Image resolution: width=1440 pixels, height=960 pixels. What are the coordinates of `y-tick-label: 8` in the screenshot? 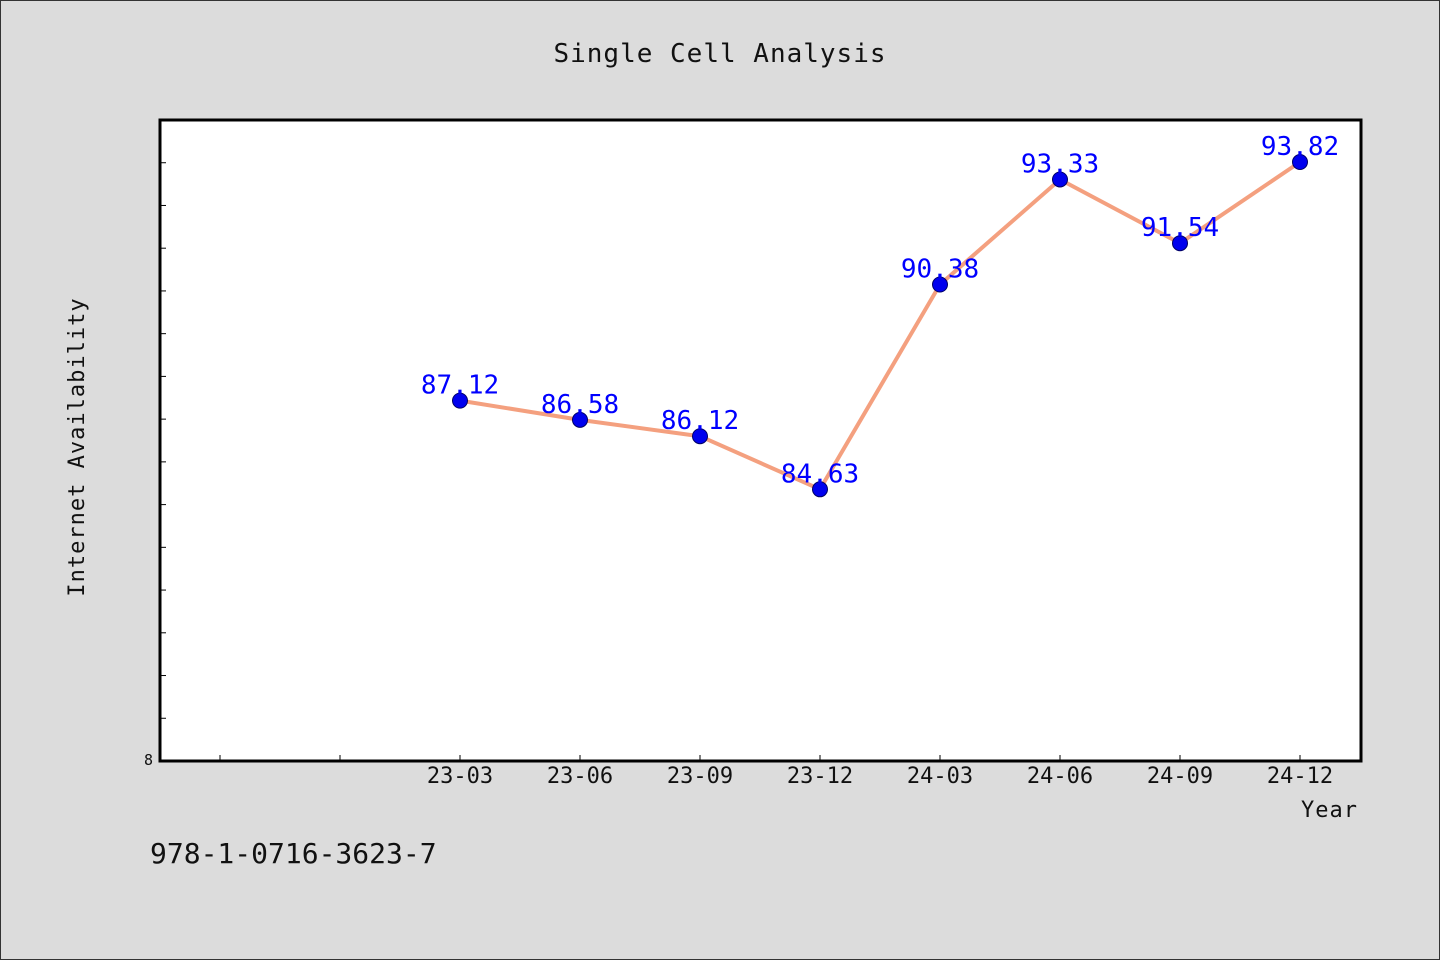 It's located at (148, 760).